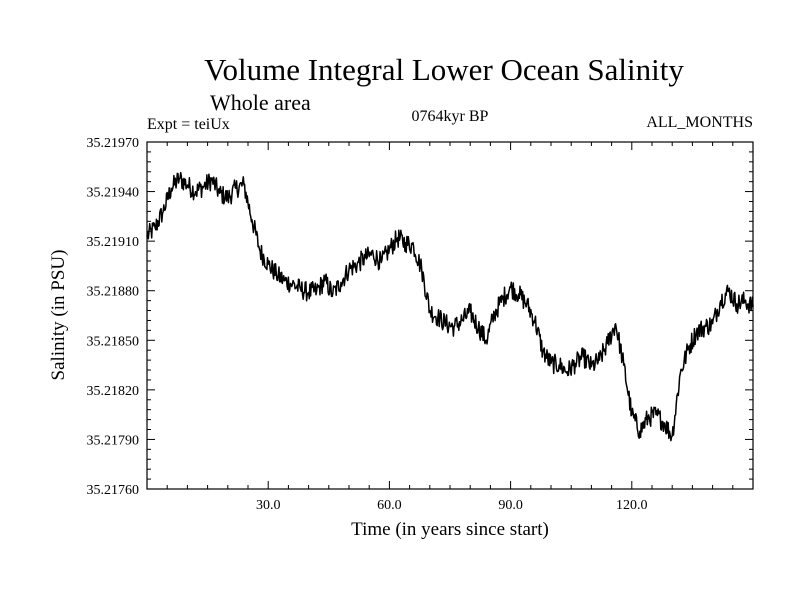  I want to click on y-tick-label: 35.21850, so click(113, 341).